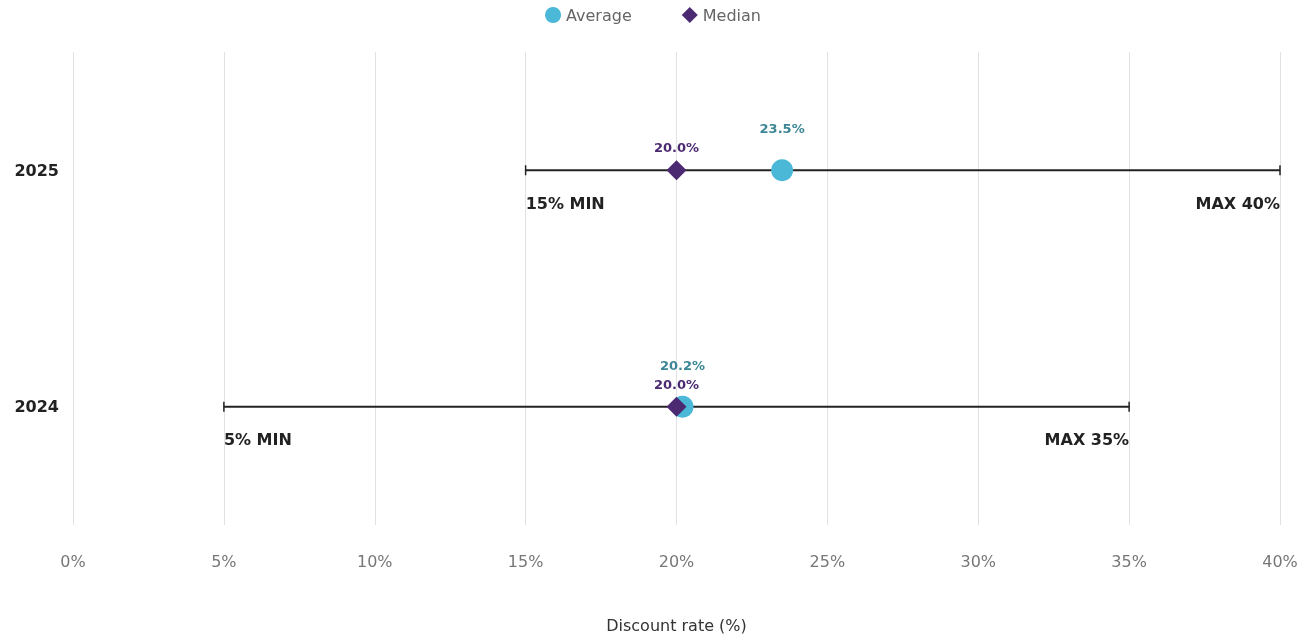 This screenshot has width=1306, height=640. What do you see at coordinates (73, 561) in the screenshot?
I see `x-tick-label: 0%` at bounding box center [73, 561].